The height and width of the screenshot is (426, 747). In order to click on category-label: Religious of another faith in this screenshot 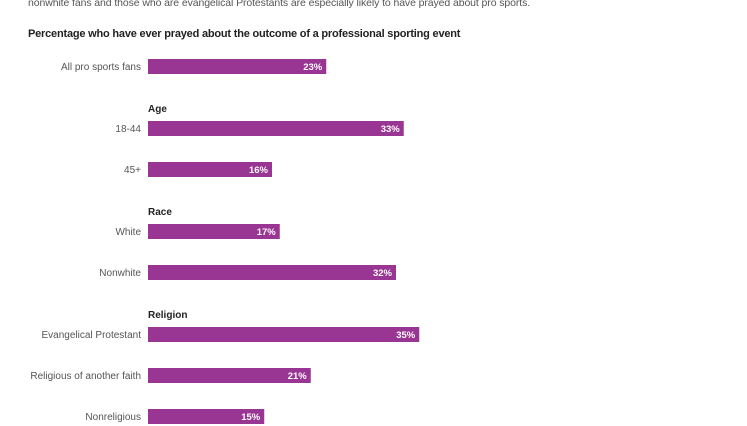, I will do `click(85, 376)`.